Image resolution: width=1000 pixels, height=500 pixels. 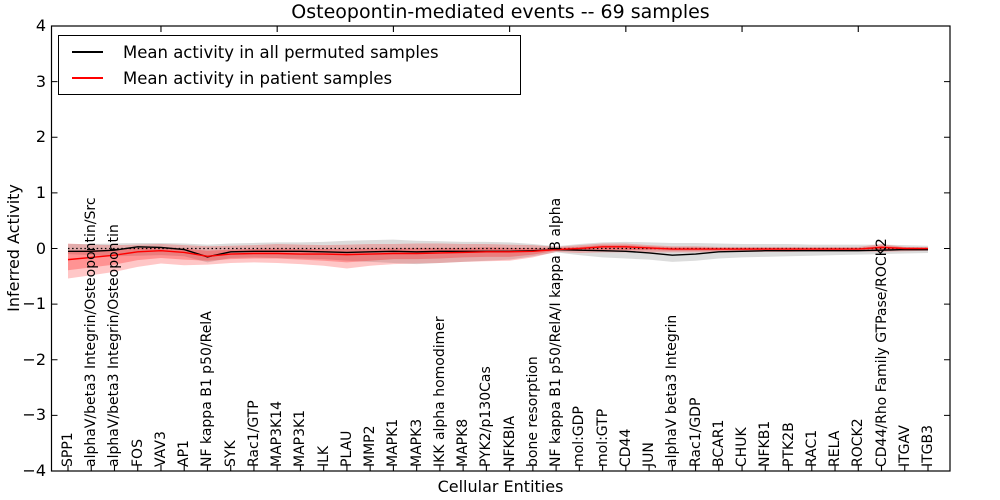 I want to click on x-tick-label: PYK2/p130Cas, so click(x=486, y=416).